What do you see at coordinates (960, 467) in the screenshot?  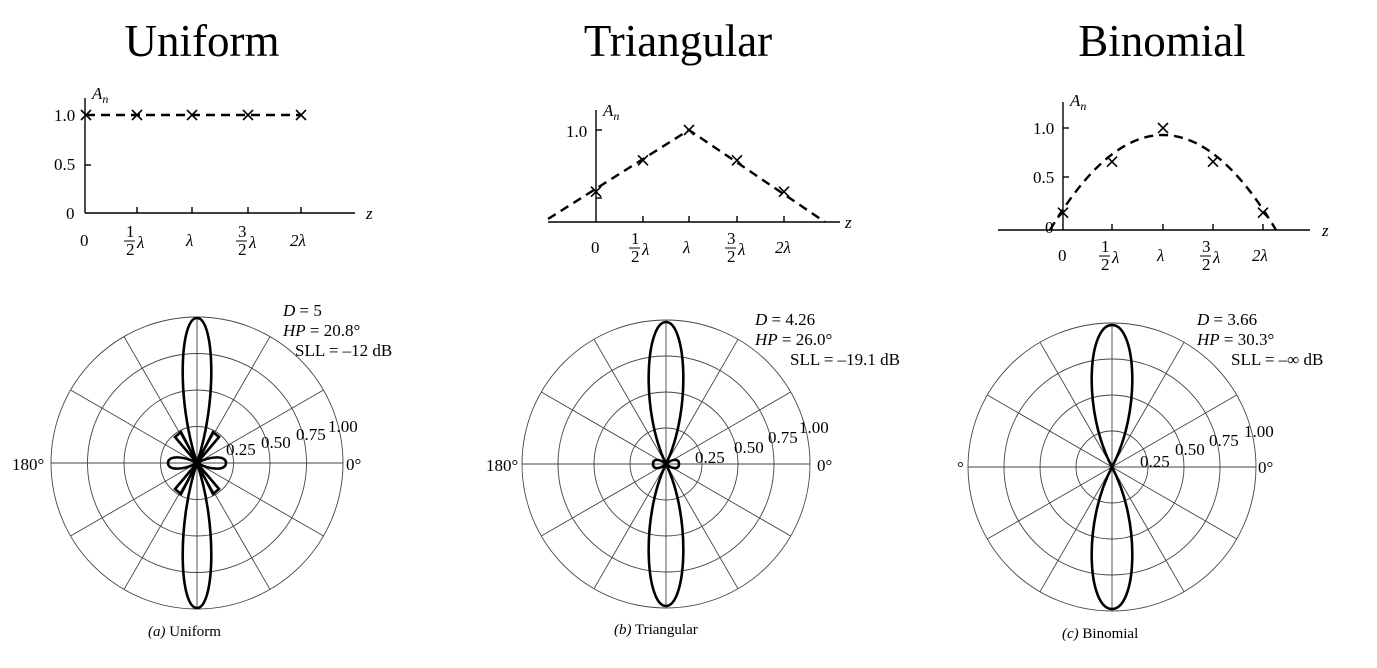 I see `angle-label-180: °` at bounding box center [960, 467].